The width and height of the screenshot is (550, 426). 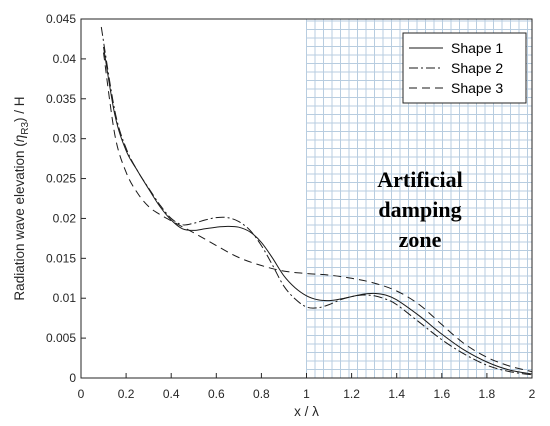 I want to click on y-tick-label: 0.03, so click(x=65, y=139).